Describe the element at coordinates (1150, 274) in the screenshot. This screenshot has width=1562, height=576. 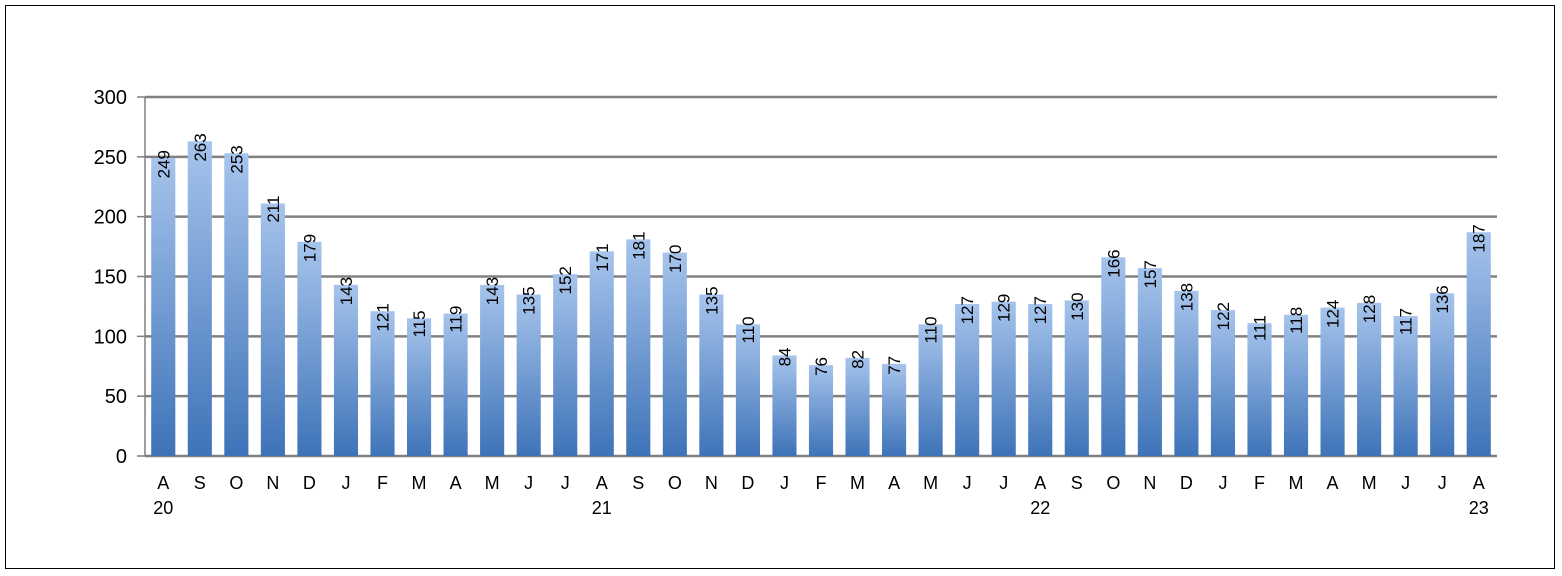
I see `data-label: 157` at that location.